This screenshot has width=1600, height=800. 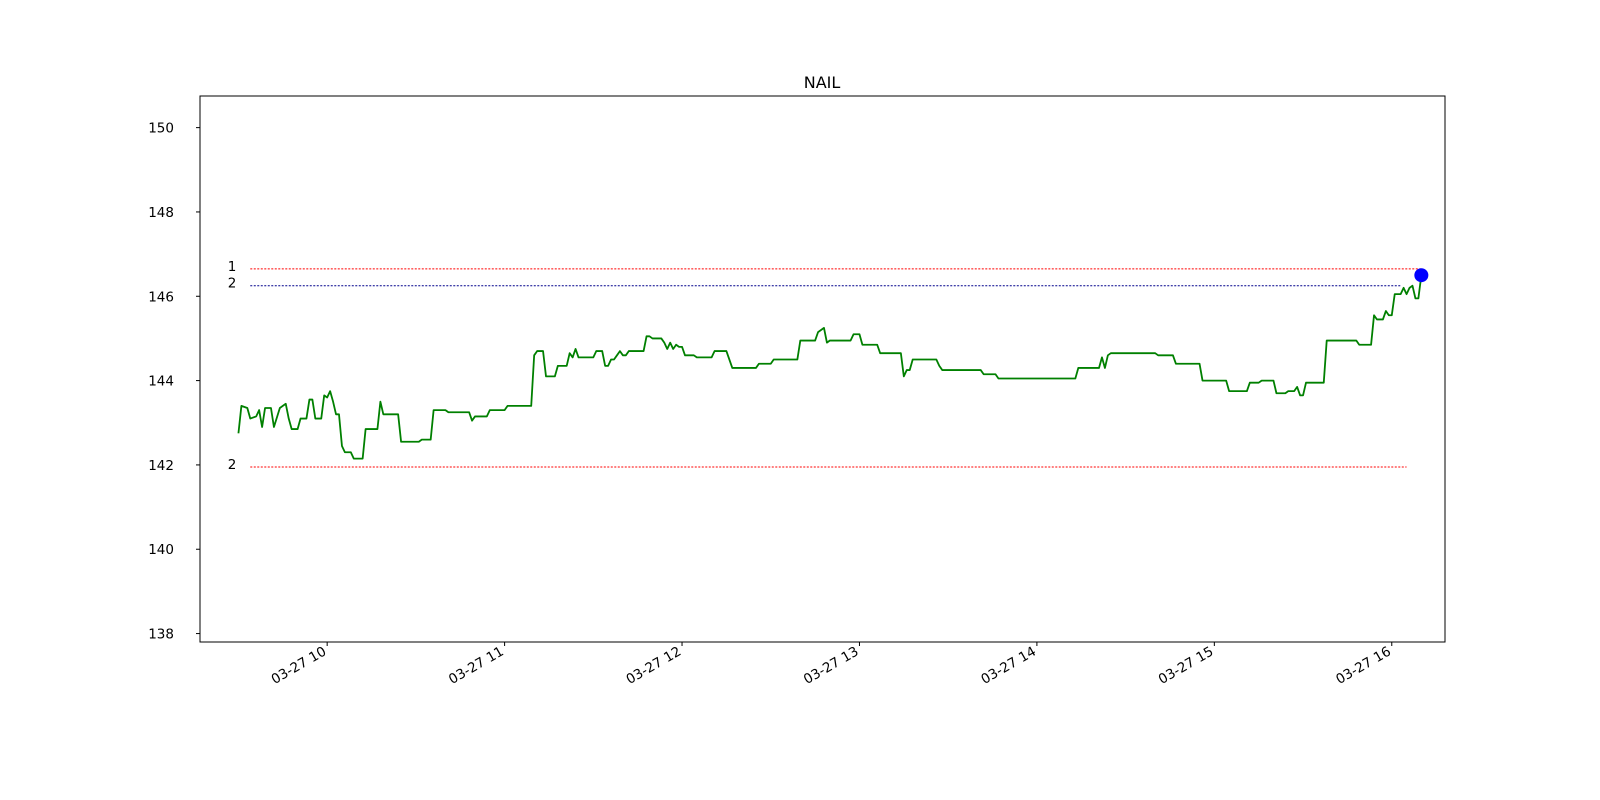 I want to click on y-axis: 138 140 142 144 146 148 150, so click(x=174, y=382).